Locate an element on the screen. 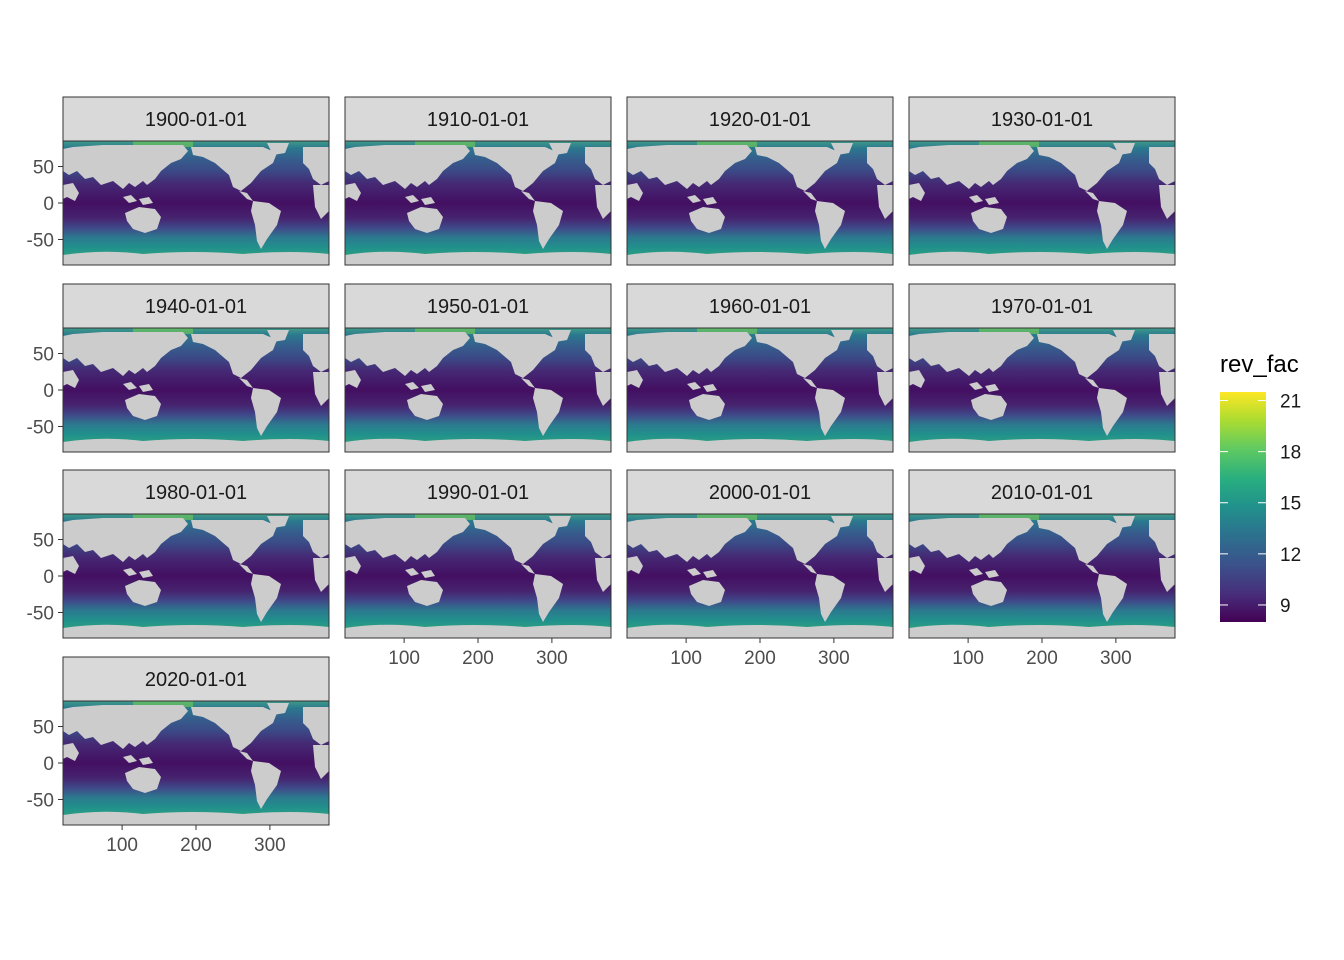  legend-tick-label: 21 is located at coordinates (1290, 402).